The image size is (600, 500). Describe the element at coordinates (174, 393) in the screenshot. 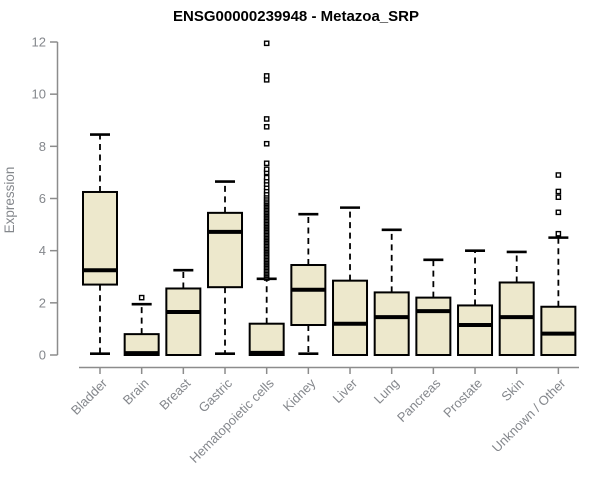

I see `x-tick-label: Breast` at that location.